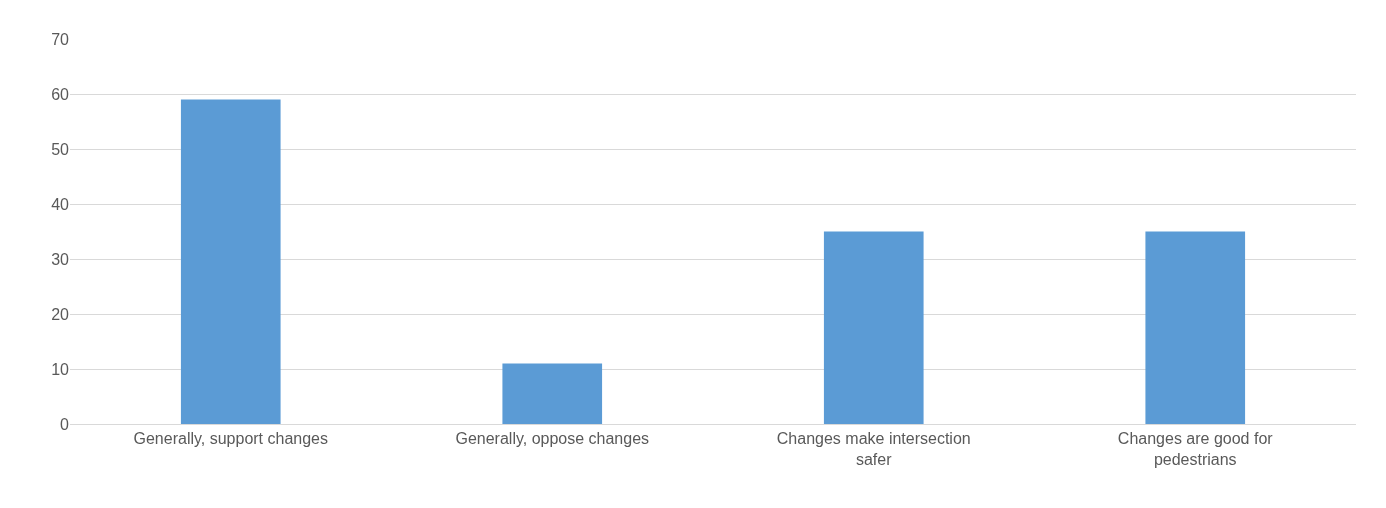  What do you see at coordinates (60, 259) in the screenshot?
I see `y-tick-label: 30` at bounding box center [60, 259].